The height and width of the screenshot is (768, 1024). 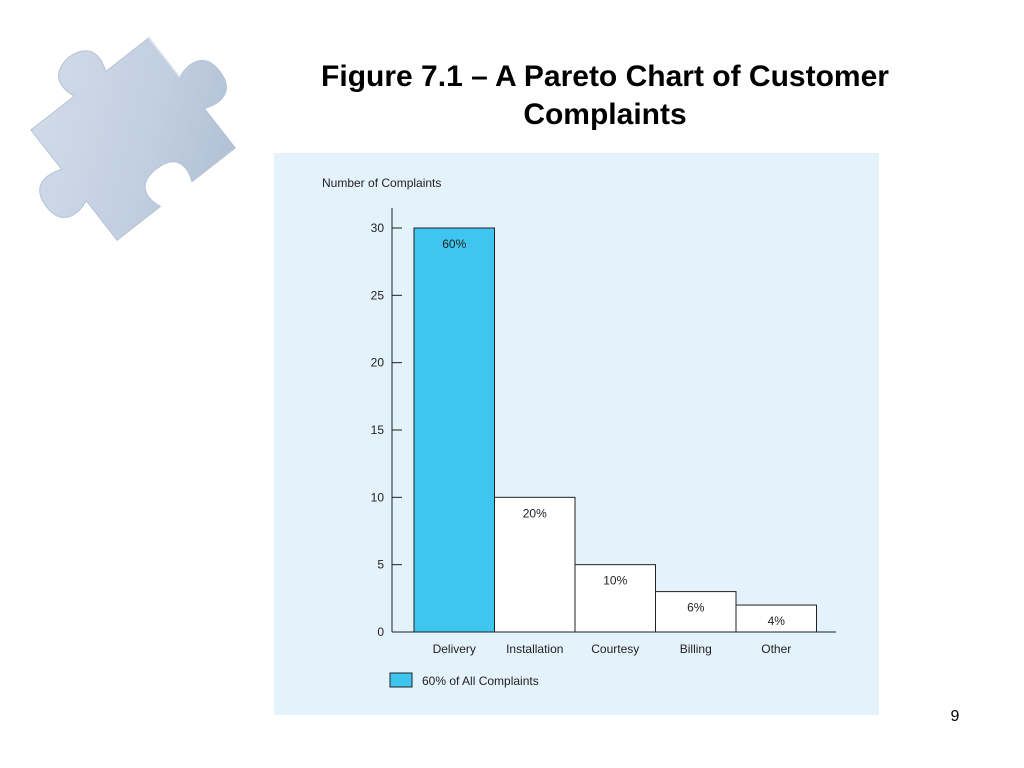 What do you see at coordinates (454, 649) in the screenshot?
I see `x-tick-label: Delivery` at bounding box center [454, 649].